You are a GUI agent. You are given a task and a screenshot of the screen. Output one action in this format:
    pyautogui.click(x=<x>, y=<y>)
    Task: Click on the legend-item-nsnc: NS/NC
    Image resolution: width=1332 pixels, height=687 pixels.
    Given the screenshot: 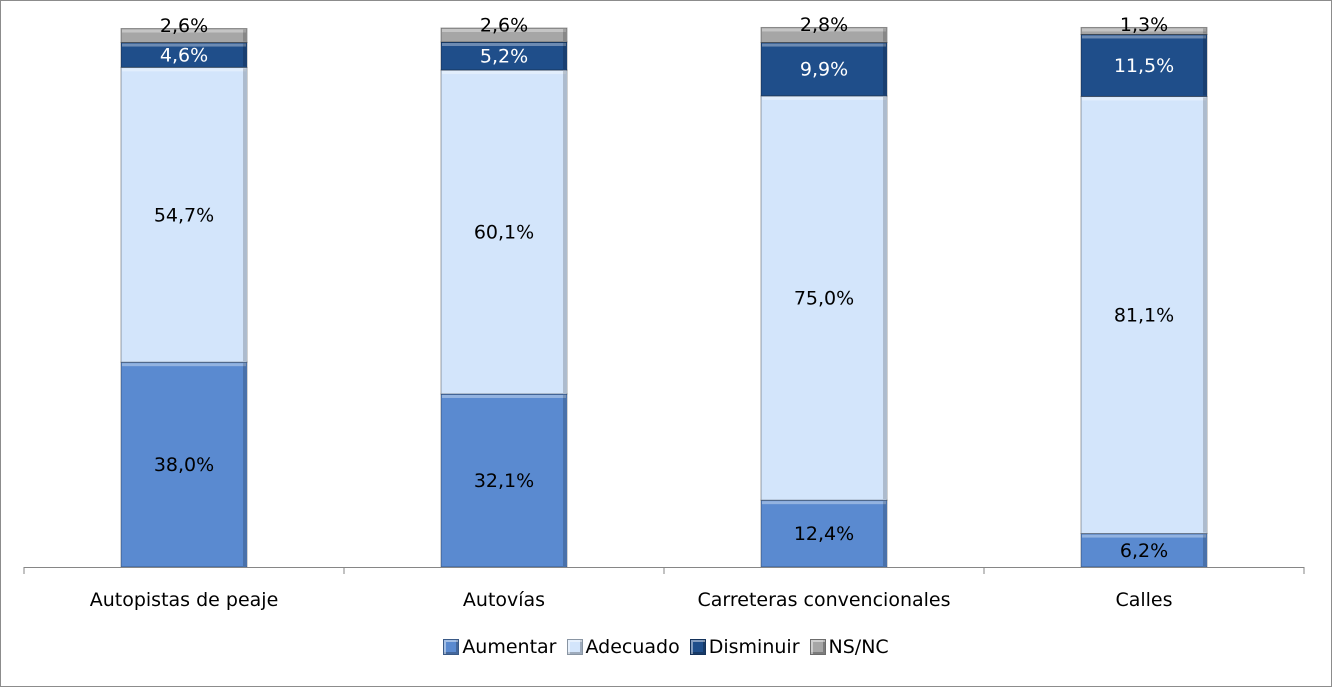 What is the action you would take?
    pyautogui.click(x=849, y=647)
    